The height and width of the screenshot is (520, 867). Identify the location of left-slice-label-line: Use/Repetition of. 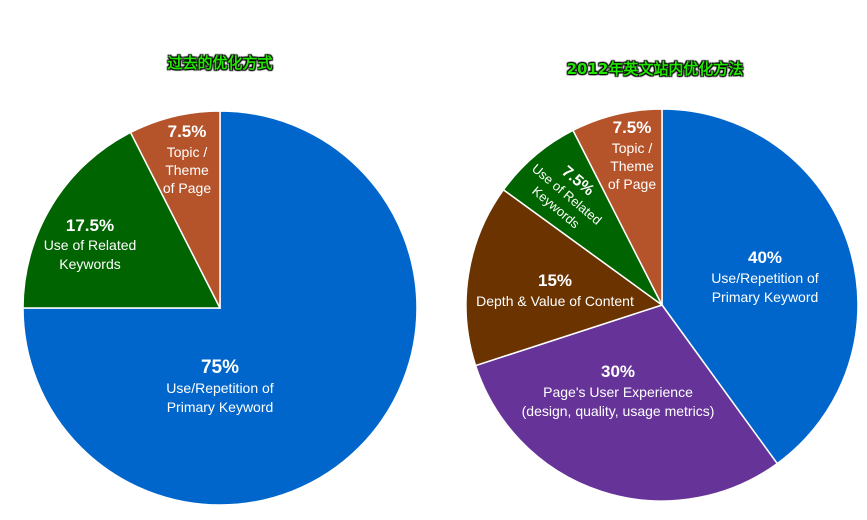
(220, 388).